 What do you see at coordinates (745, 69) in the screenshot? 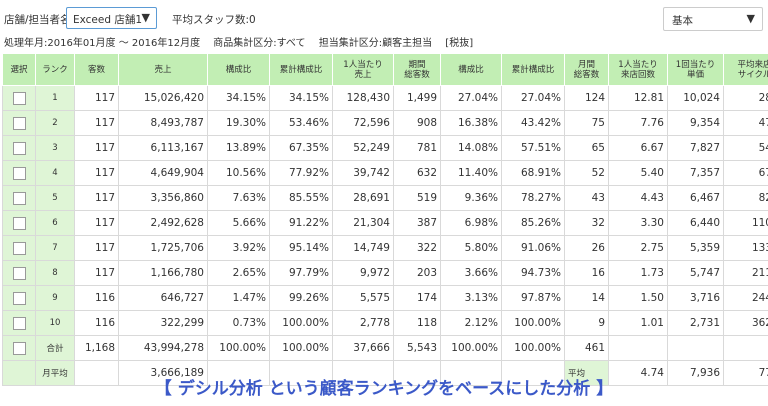
I see `column-header: 平均来店 サイクル` at bounding box center [745, 69].